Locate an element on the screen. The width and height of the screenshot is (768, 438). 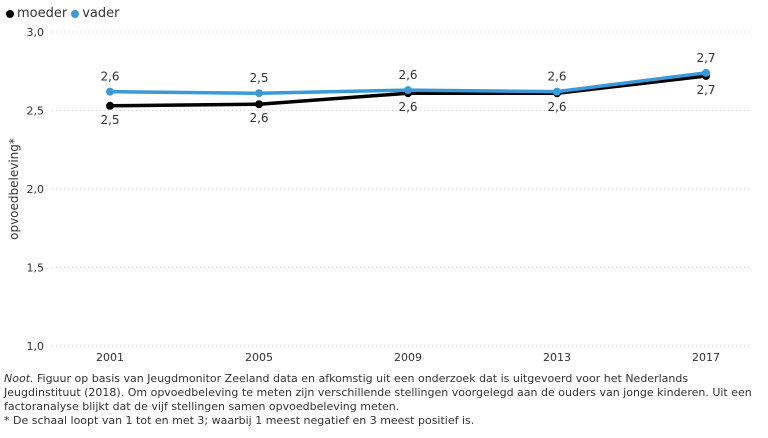
x-tick-label: 2005 is located at coordinates (259, 357).